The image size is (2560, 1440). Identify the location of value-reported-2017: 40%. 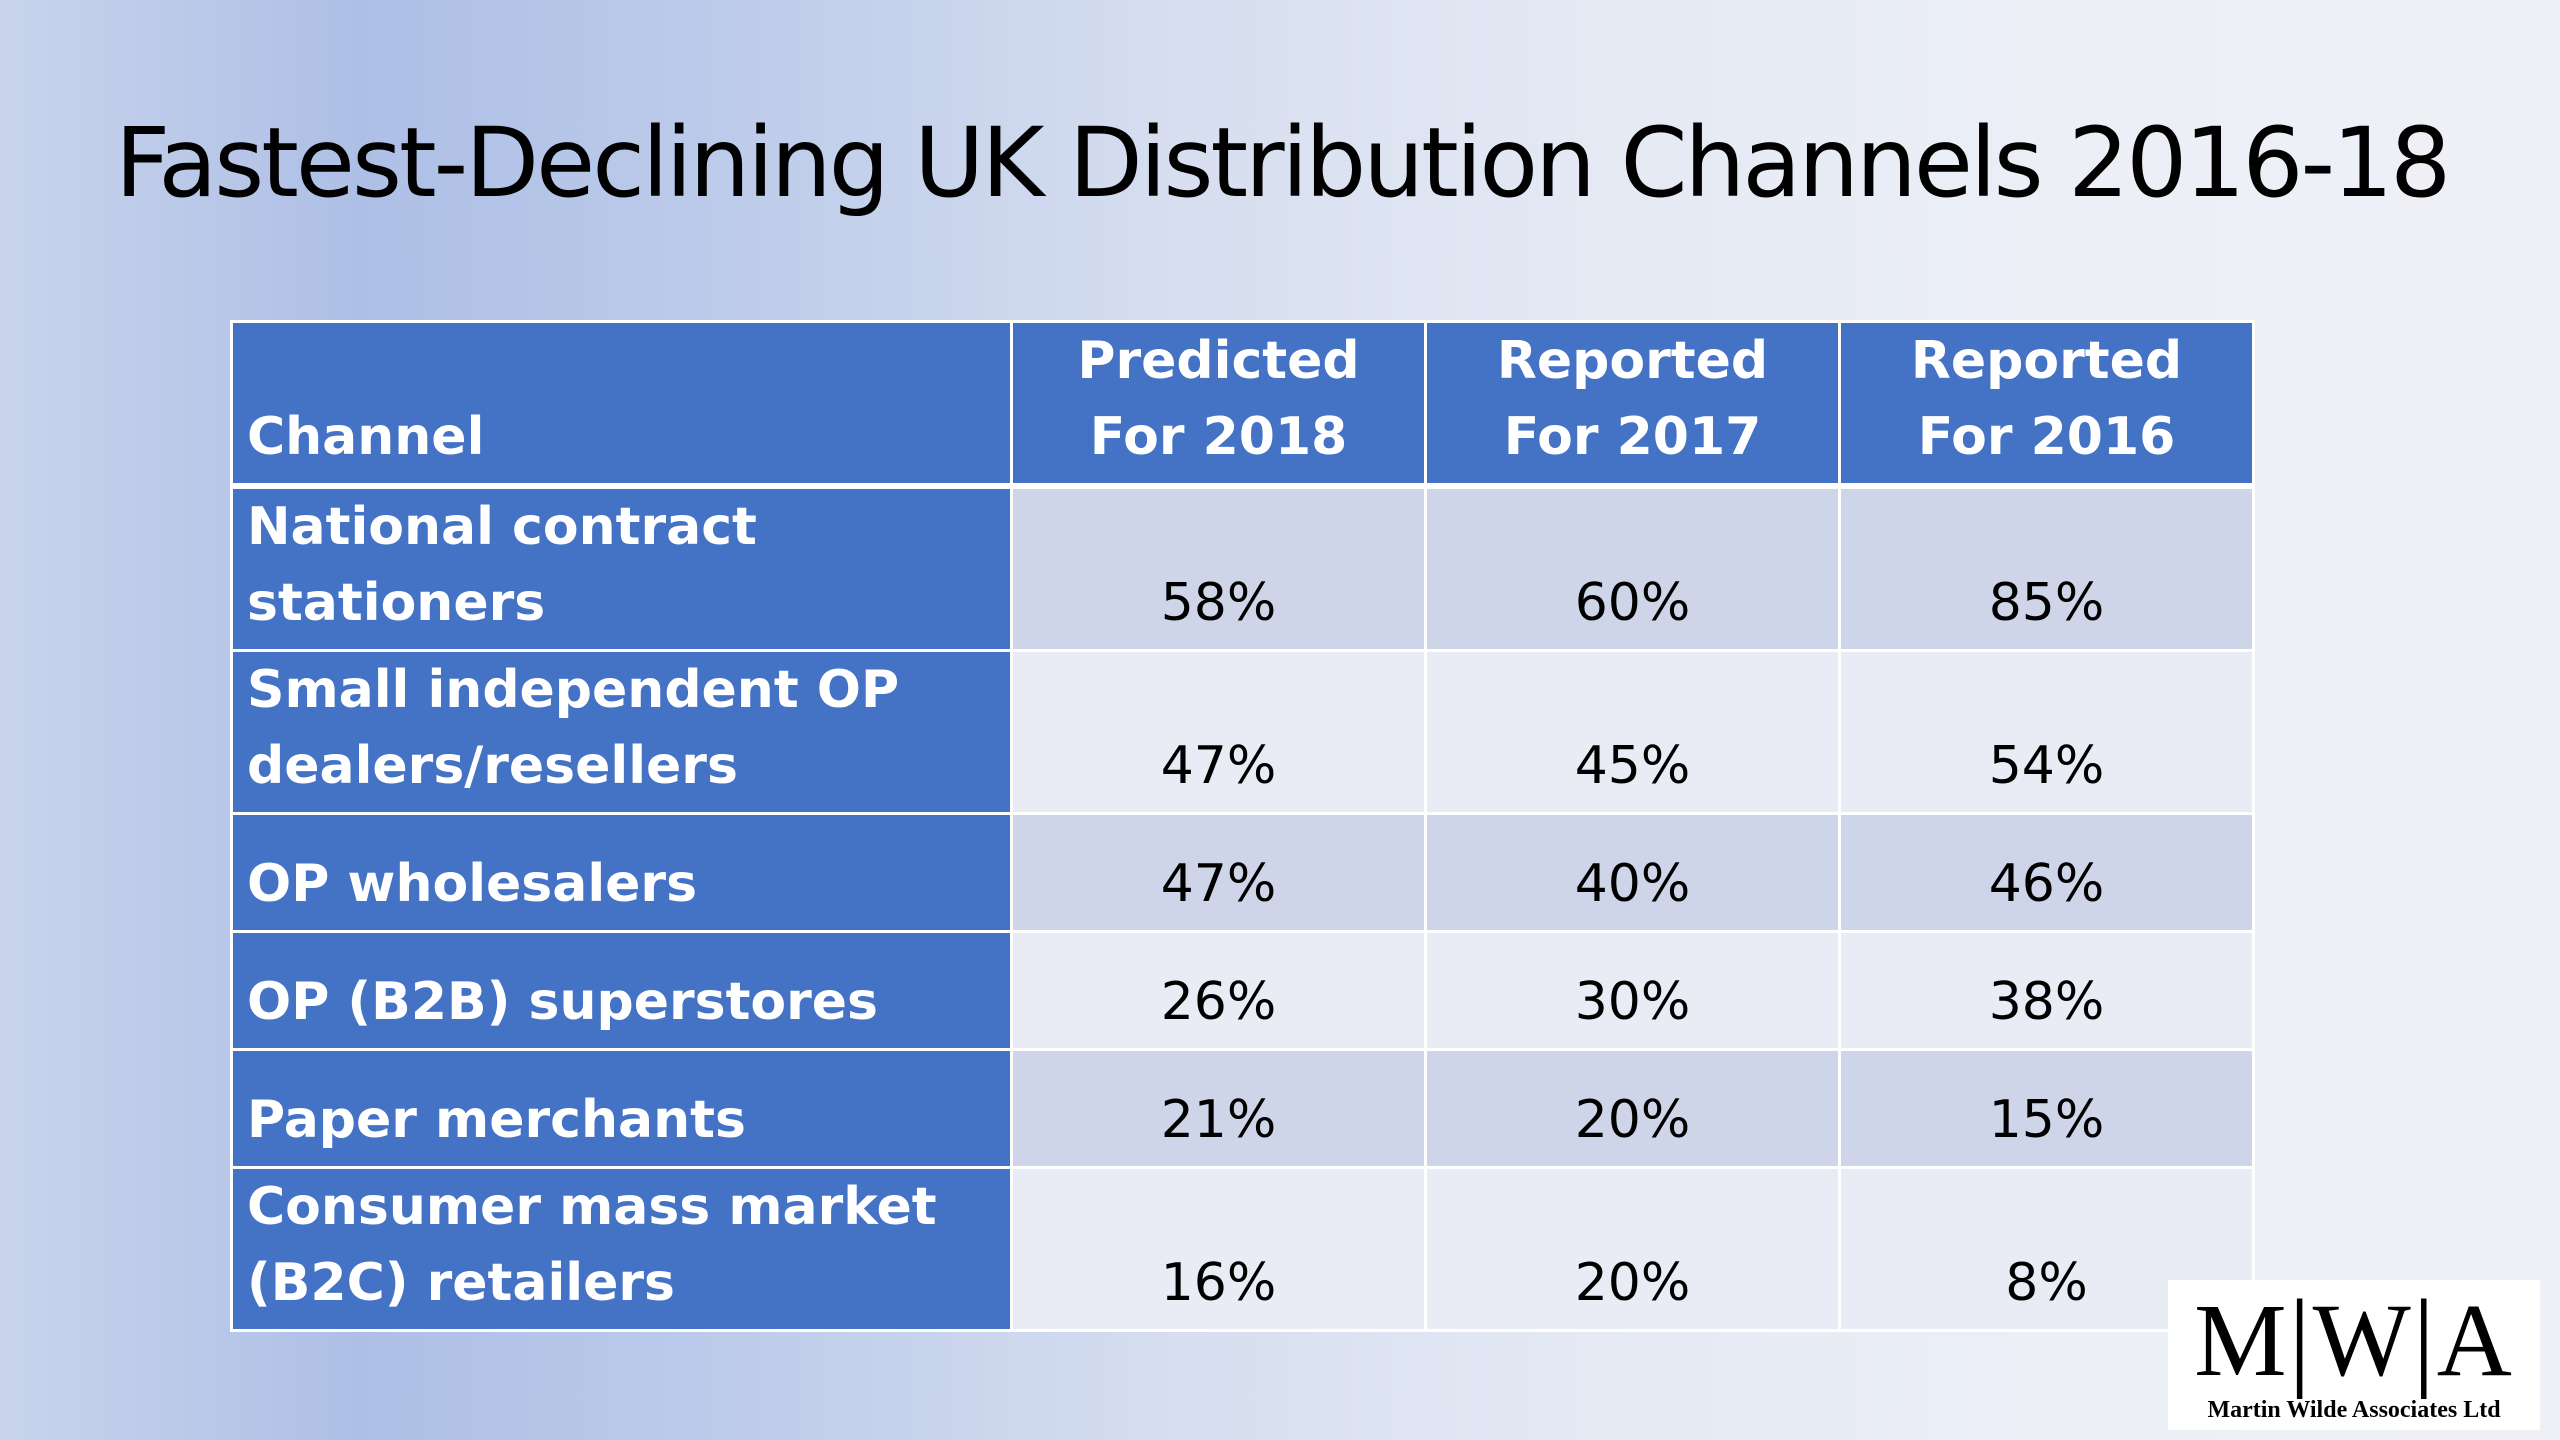
(1632, 872).